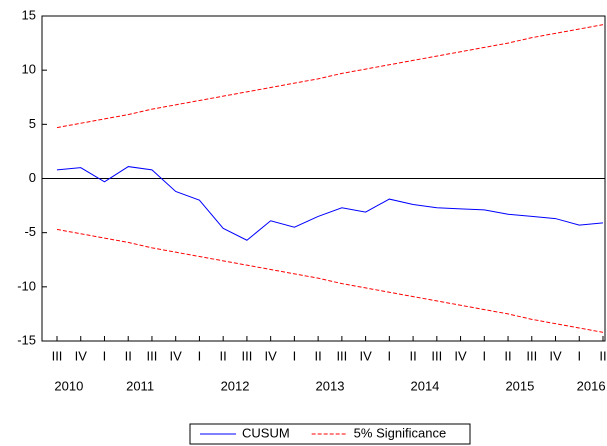 The width and height of the screenshot is (607, 446). Describe the element at coordinates (68, 385) in the screenshot. I see `year-label: 2010` at that location.